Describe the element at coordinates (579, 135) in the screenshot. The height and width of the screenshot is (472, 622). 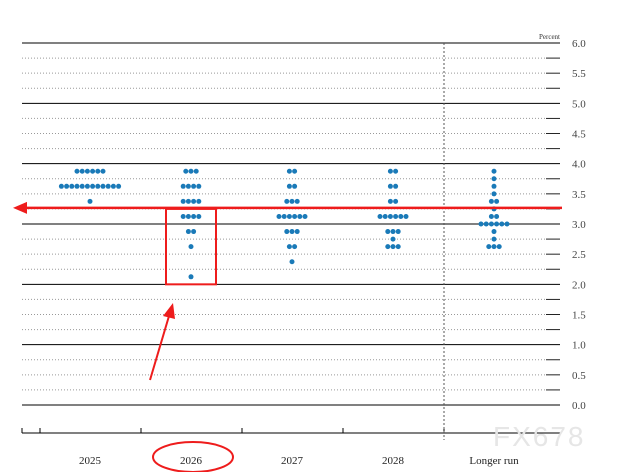
I see `y-tick-label: 4.5` at that location.